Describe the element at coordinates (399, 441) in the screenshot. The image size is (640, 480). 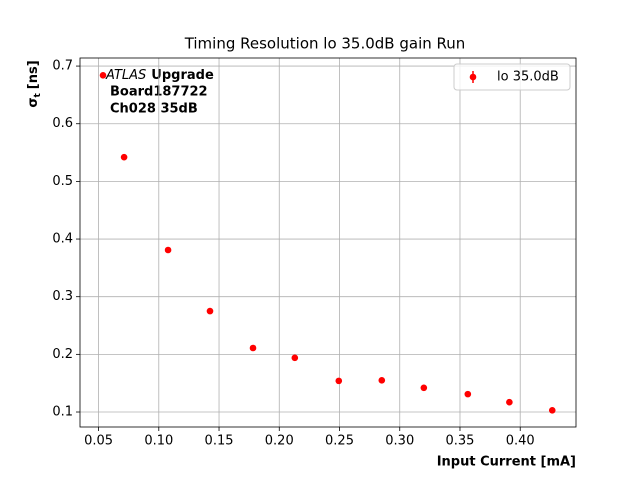
I see `x-tick-label: 0.30` at that location.